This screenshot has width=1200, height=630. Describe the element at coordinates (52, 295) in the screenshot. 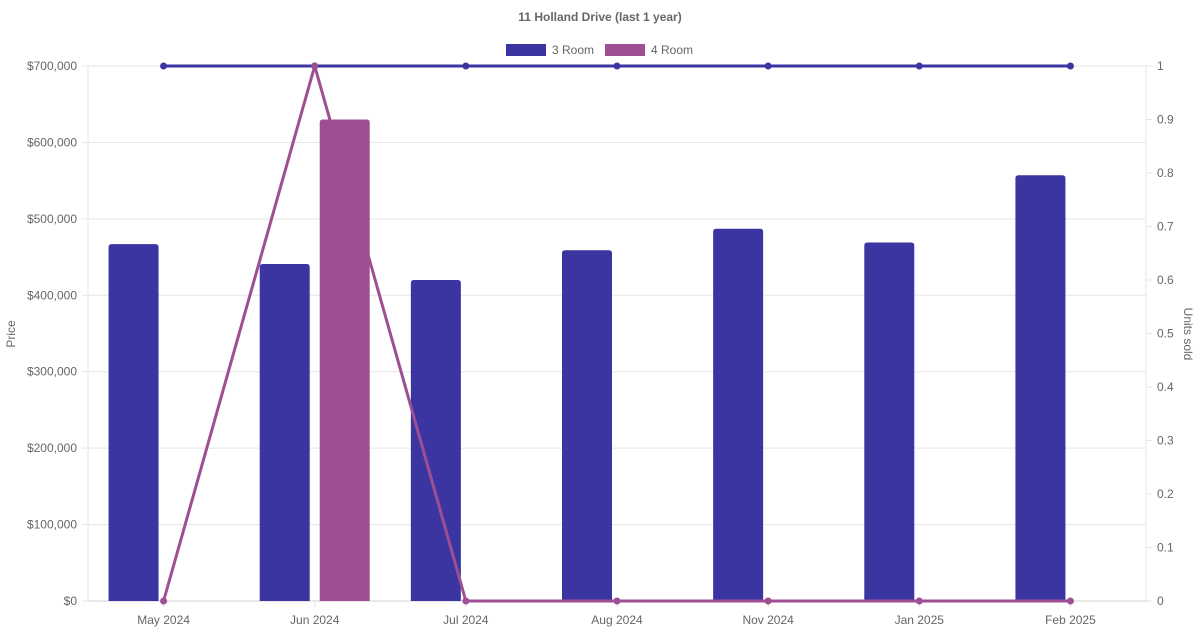

I see `y-tick-label: $400,000` at that location.